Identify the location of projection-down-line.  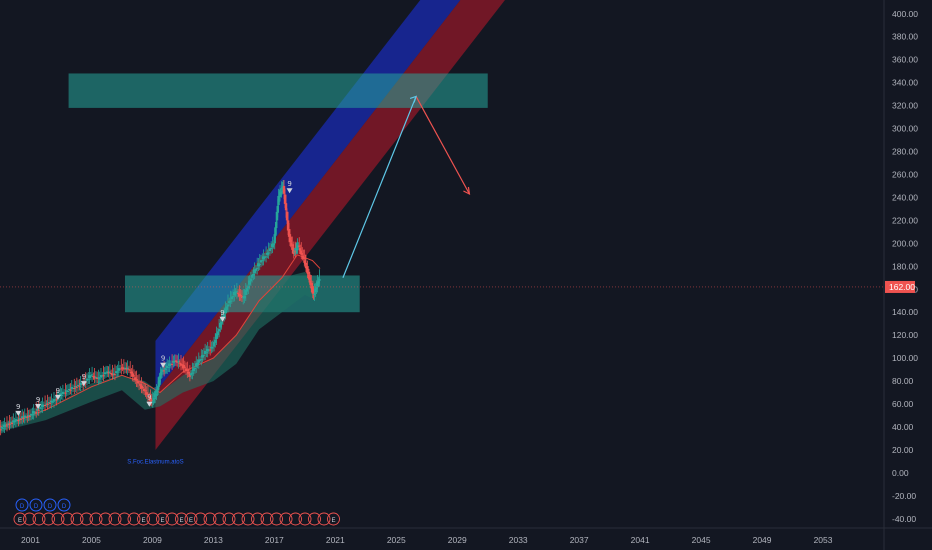
(442, 145).